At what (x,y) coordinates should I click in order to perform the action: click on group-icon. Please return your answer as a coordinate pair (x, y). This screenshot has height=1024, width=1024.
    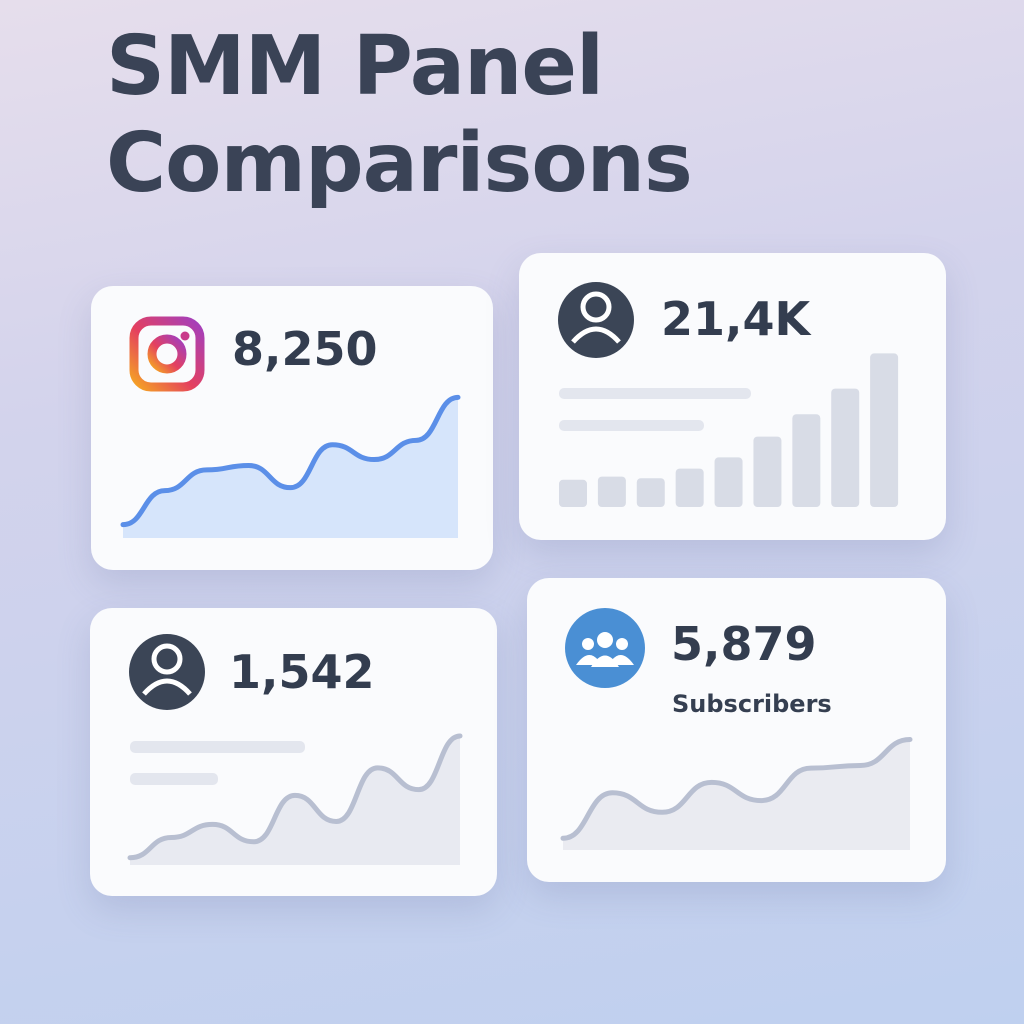
    Looking at the image, I should click on (605, 648).